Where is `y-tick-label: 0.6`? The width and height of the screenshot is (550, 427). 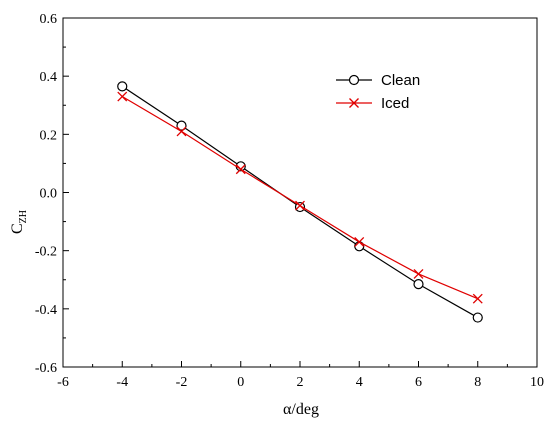
y-tick-label: 0.6 is located at coordinates (49, 19).